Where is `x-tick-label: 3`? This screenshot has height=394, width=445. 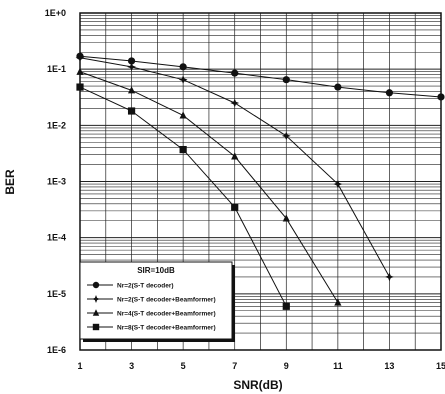 x-tick-label: 3 is located at coordinates (131, 366).